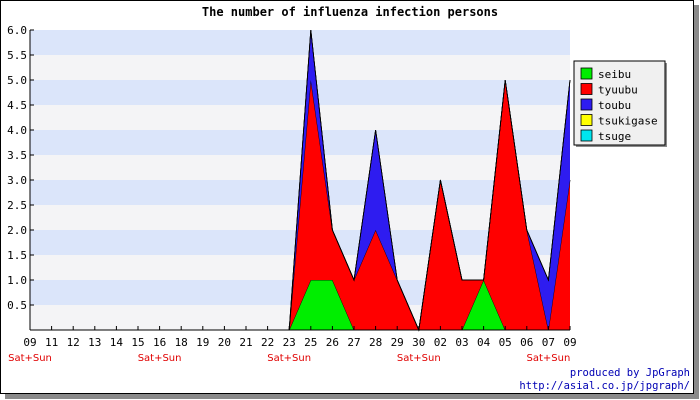  I want to click on legend-swatch-tsuge, so click(586, 135).